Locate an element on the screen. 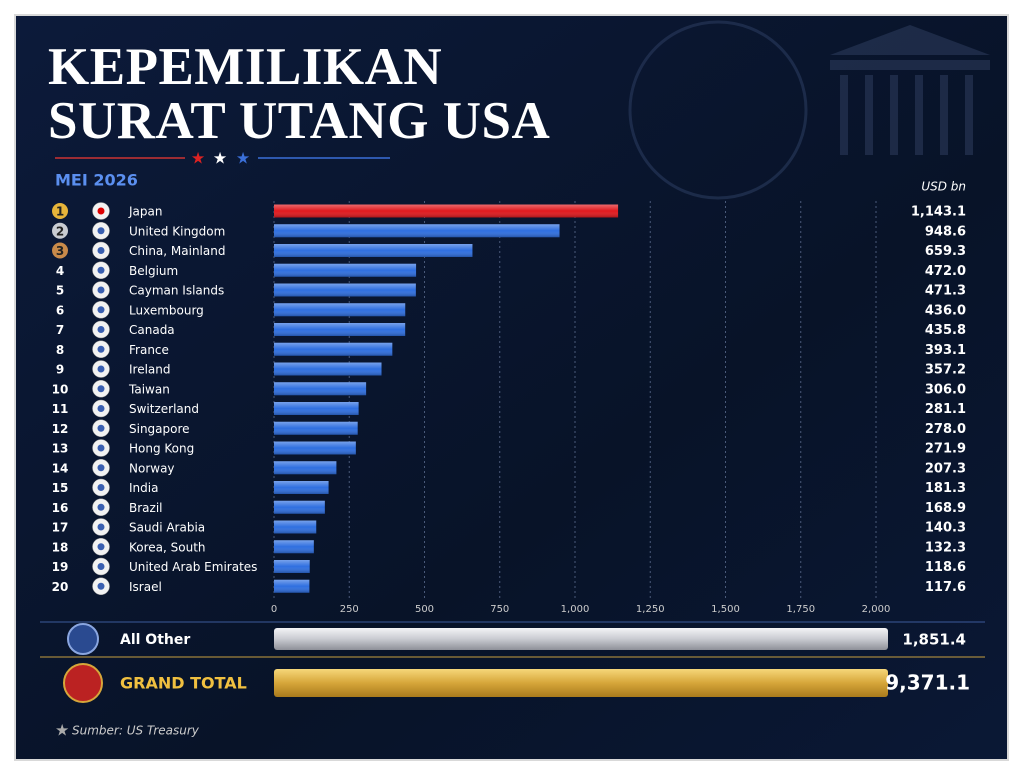  category-label: Norway is located at coordinates (152, 468).